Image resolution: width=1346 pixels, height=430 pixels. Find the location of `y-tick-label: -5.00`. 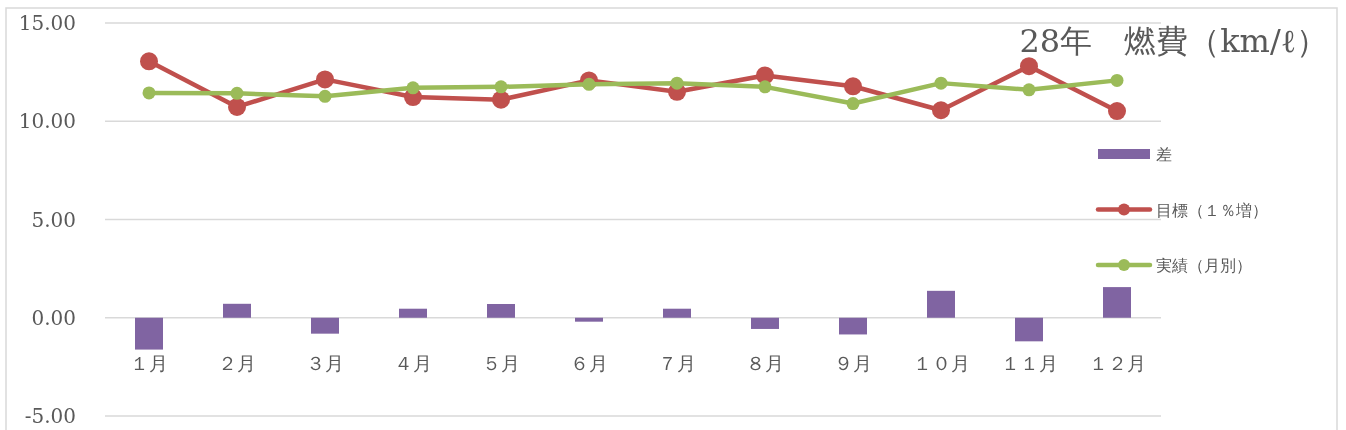

y-tick-label: -5.00 is located at coordinates (50, 416).